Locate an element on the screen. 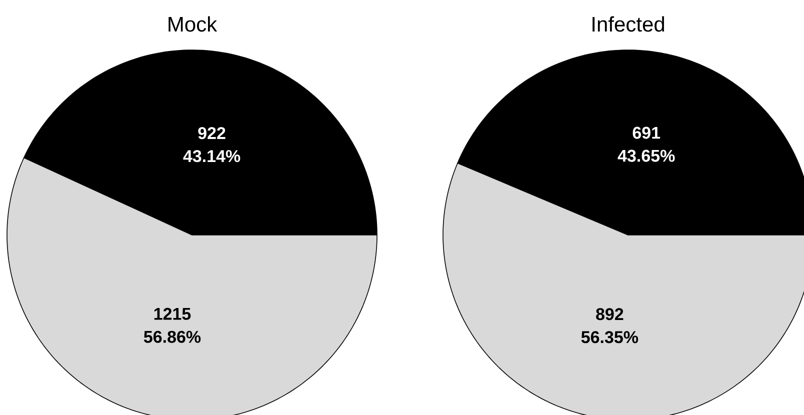 This screenshot has width=804, height=415. data-label: 43.14% is located at coordinates (211, 156).